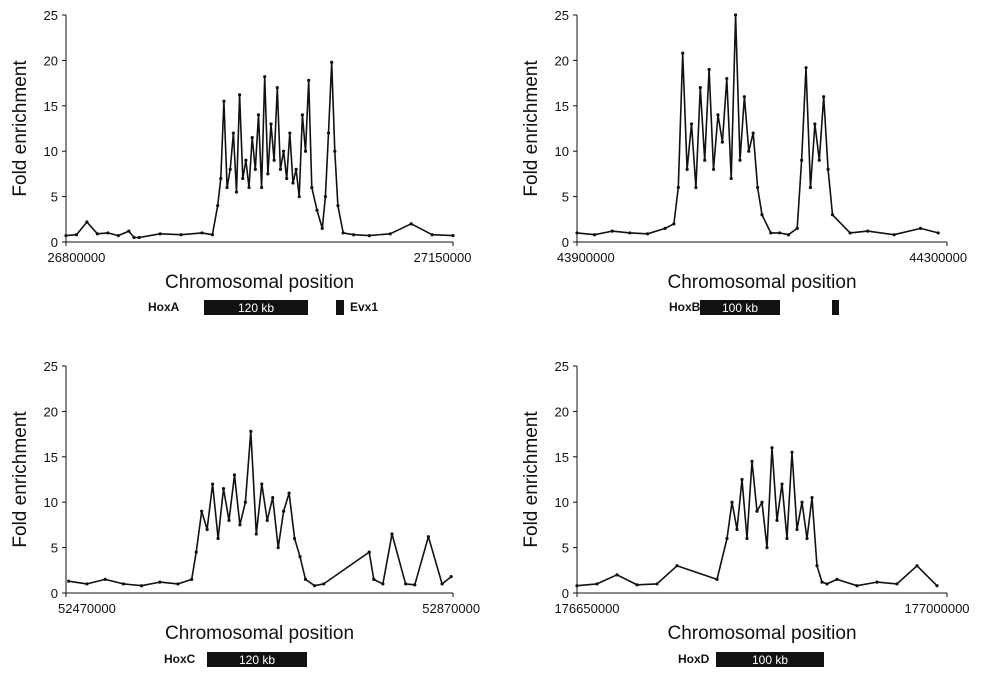  I want to click on y-tick-label: 25, so click(562, 15).